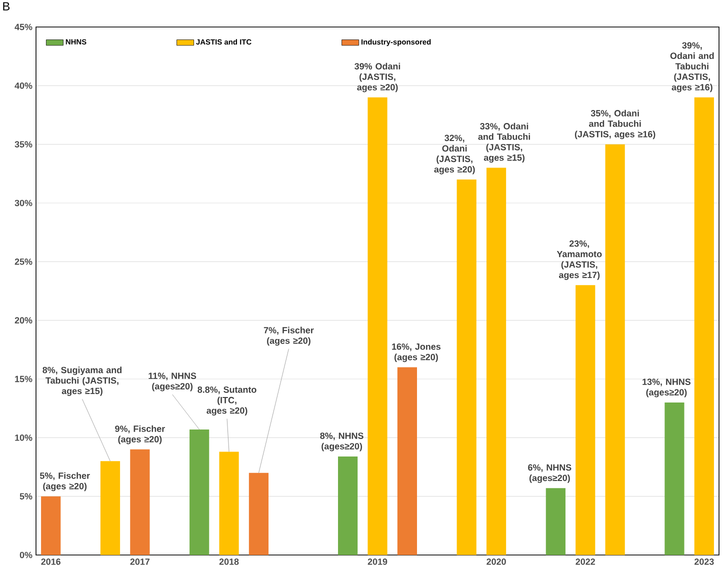 This screenshot has width=722, height=583. I want to click on data-label: 13%, NHNS (ages≥20), so click(666, 388).